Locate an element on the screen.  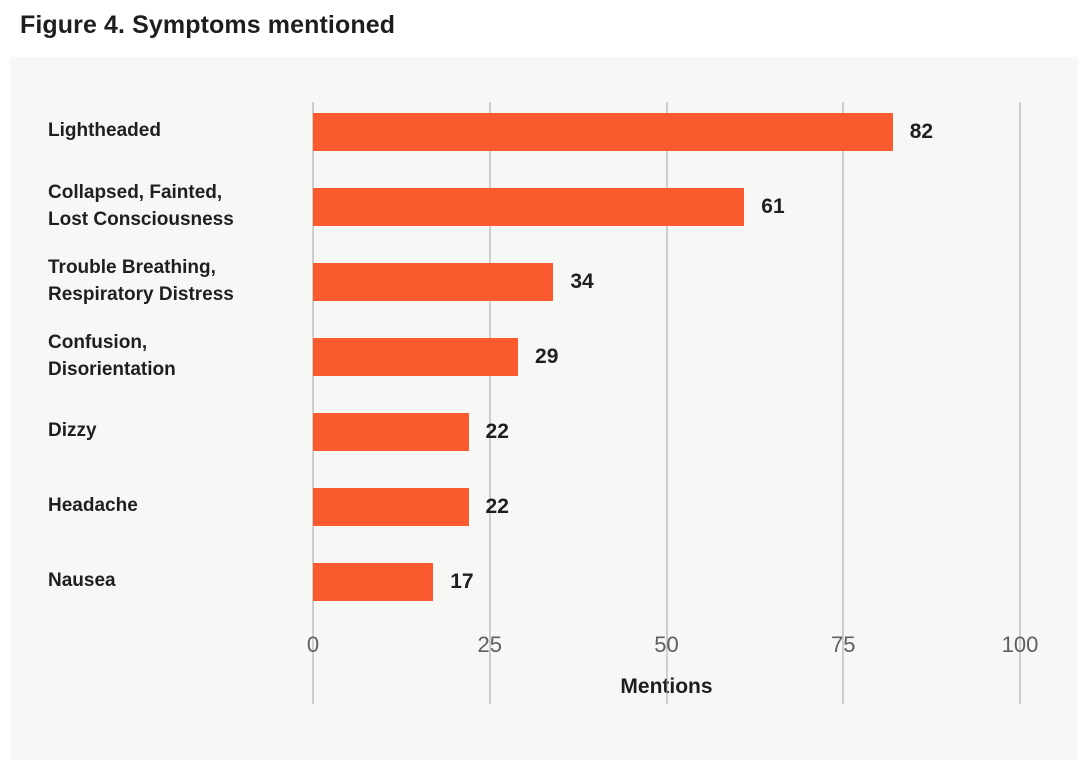
x-tick-label: 50 is located at coordinates (666, 644).